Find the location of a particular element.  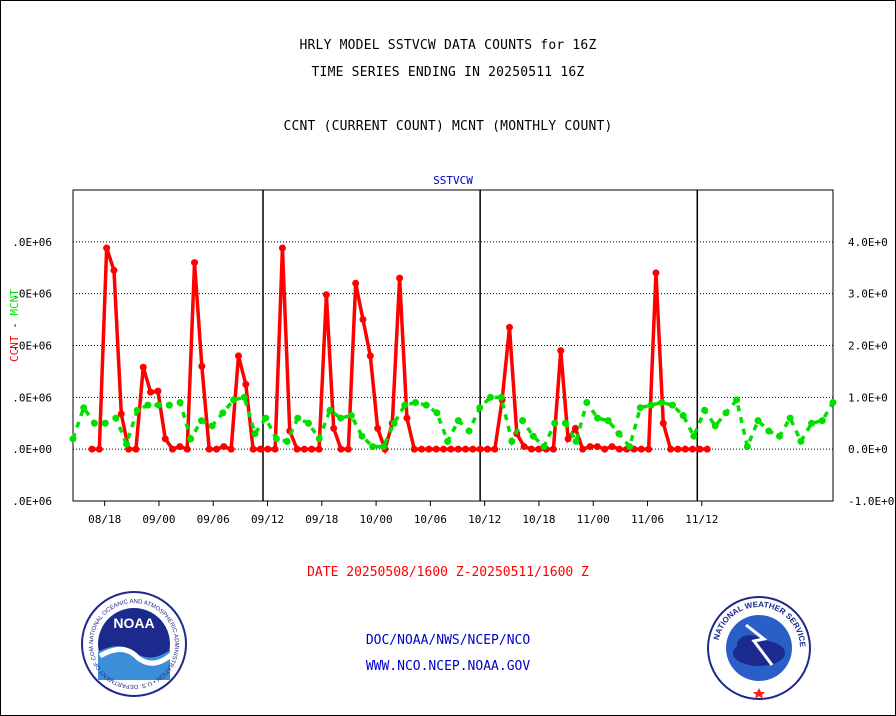

x-tick-label: 09/00 is located at coordinates (158, 519).